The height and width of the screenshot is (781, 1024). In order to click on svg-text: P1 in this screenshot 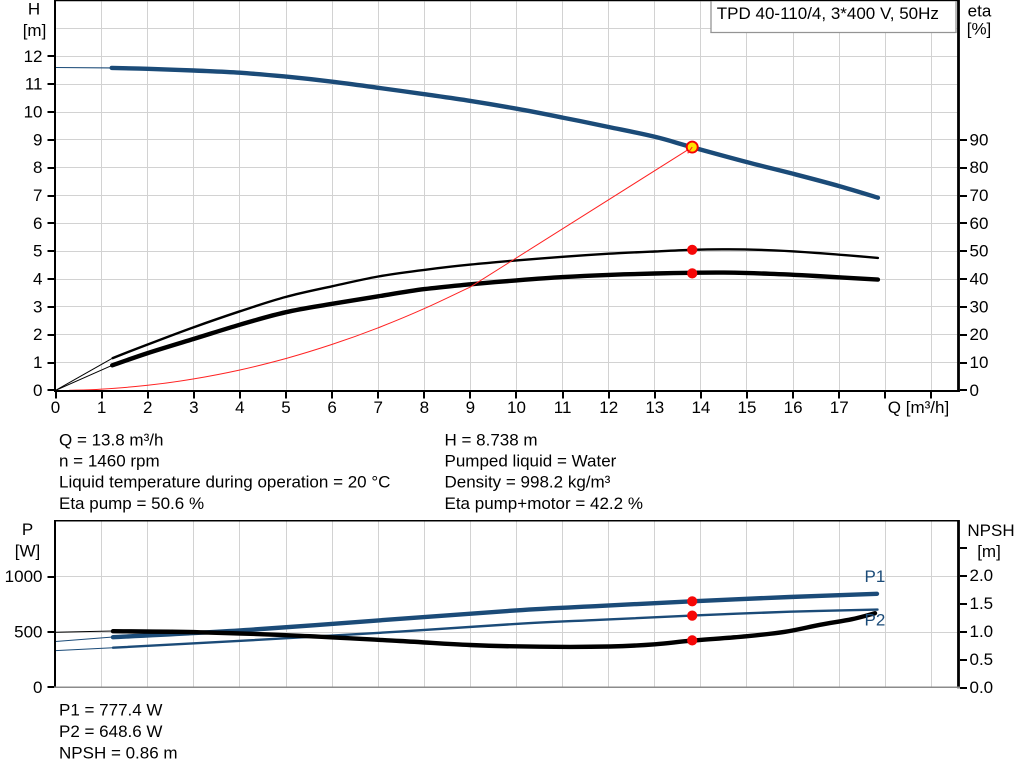, I will do `click(875, 576)`.